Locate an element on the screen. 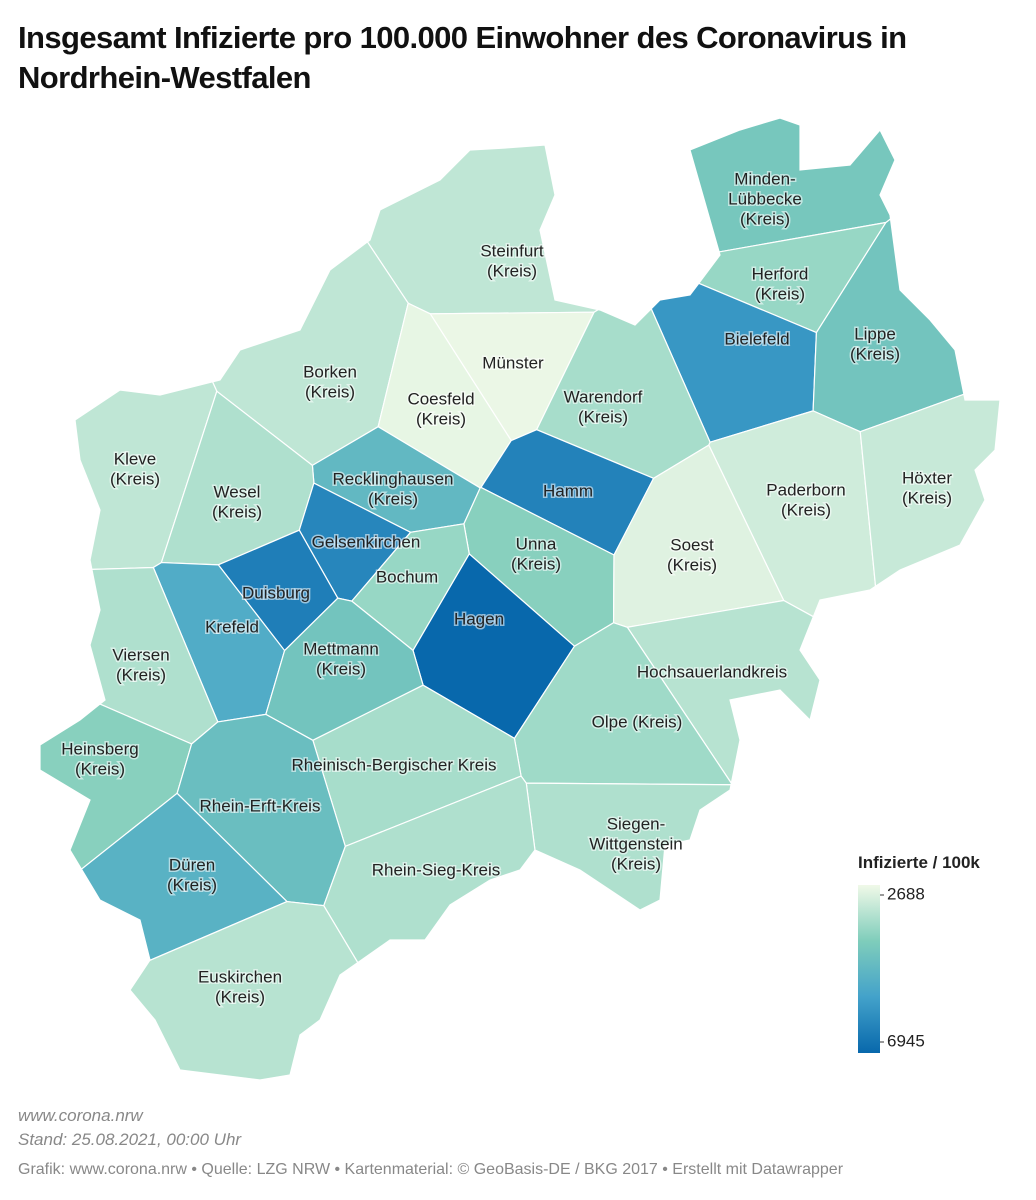 This screenshot has height=1200, width=1036. region-label: Wittgenstein is located at coordinates (636, 843).